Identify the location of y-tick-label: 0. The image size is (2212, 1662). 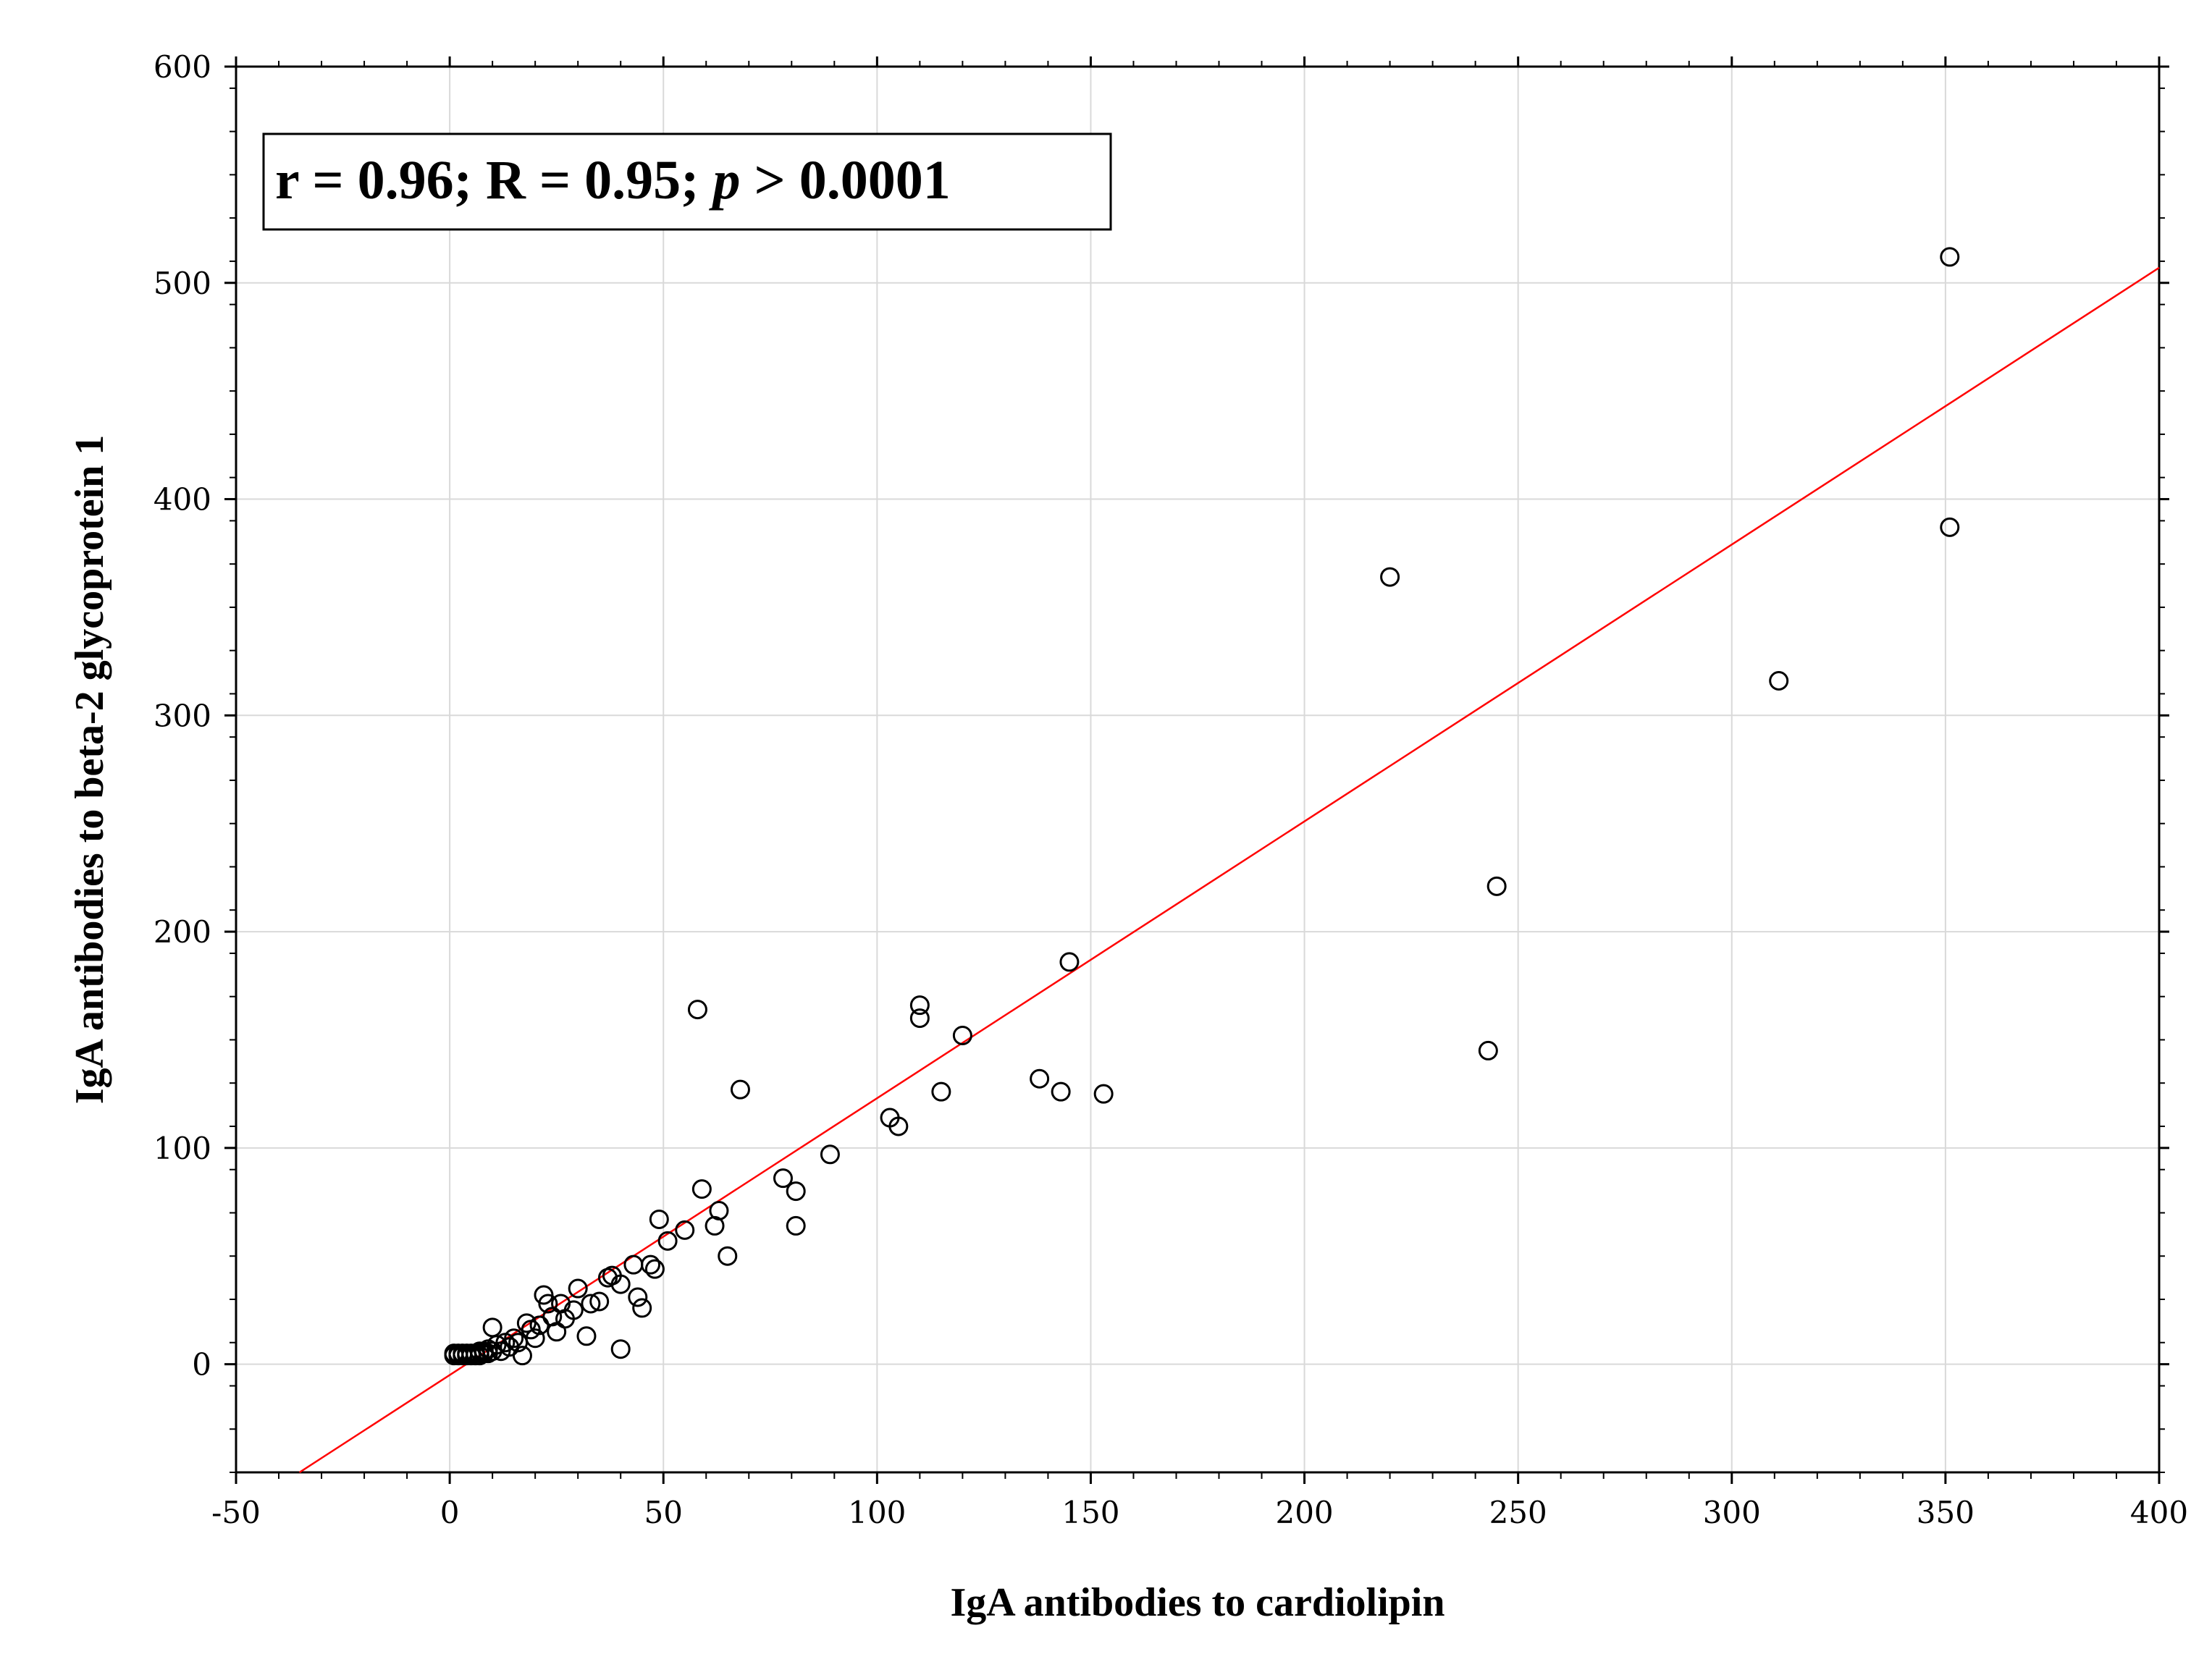
(201, 1365).